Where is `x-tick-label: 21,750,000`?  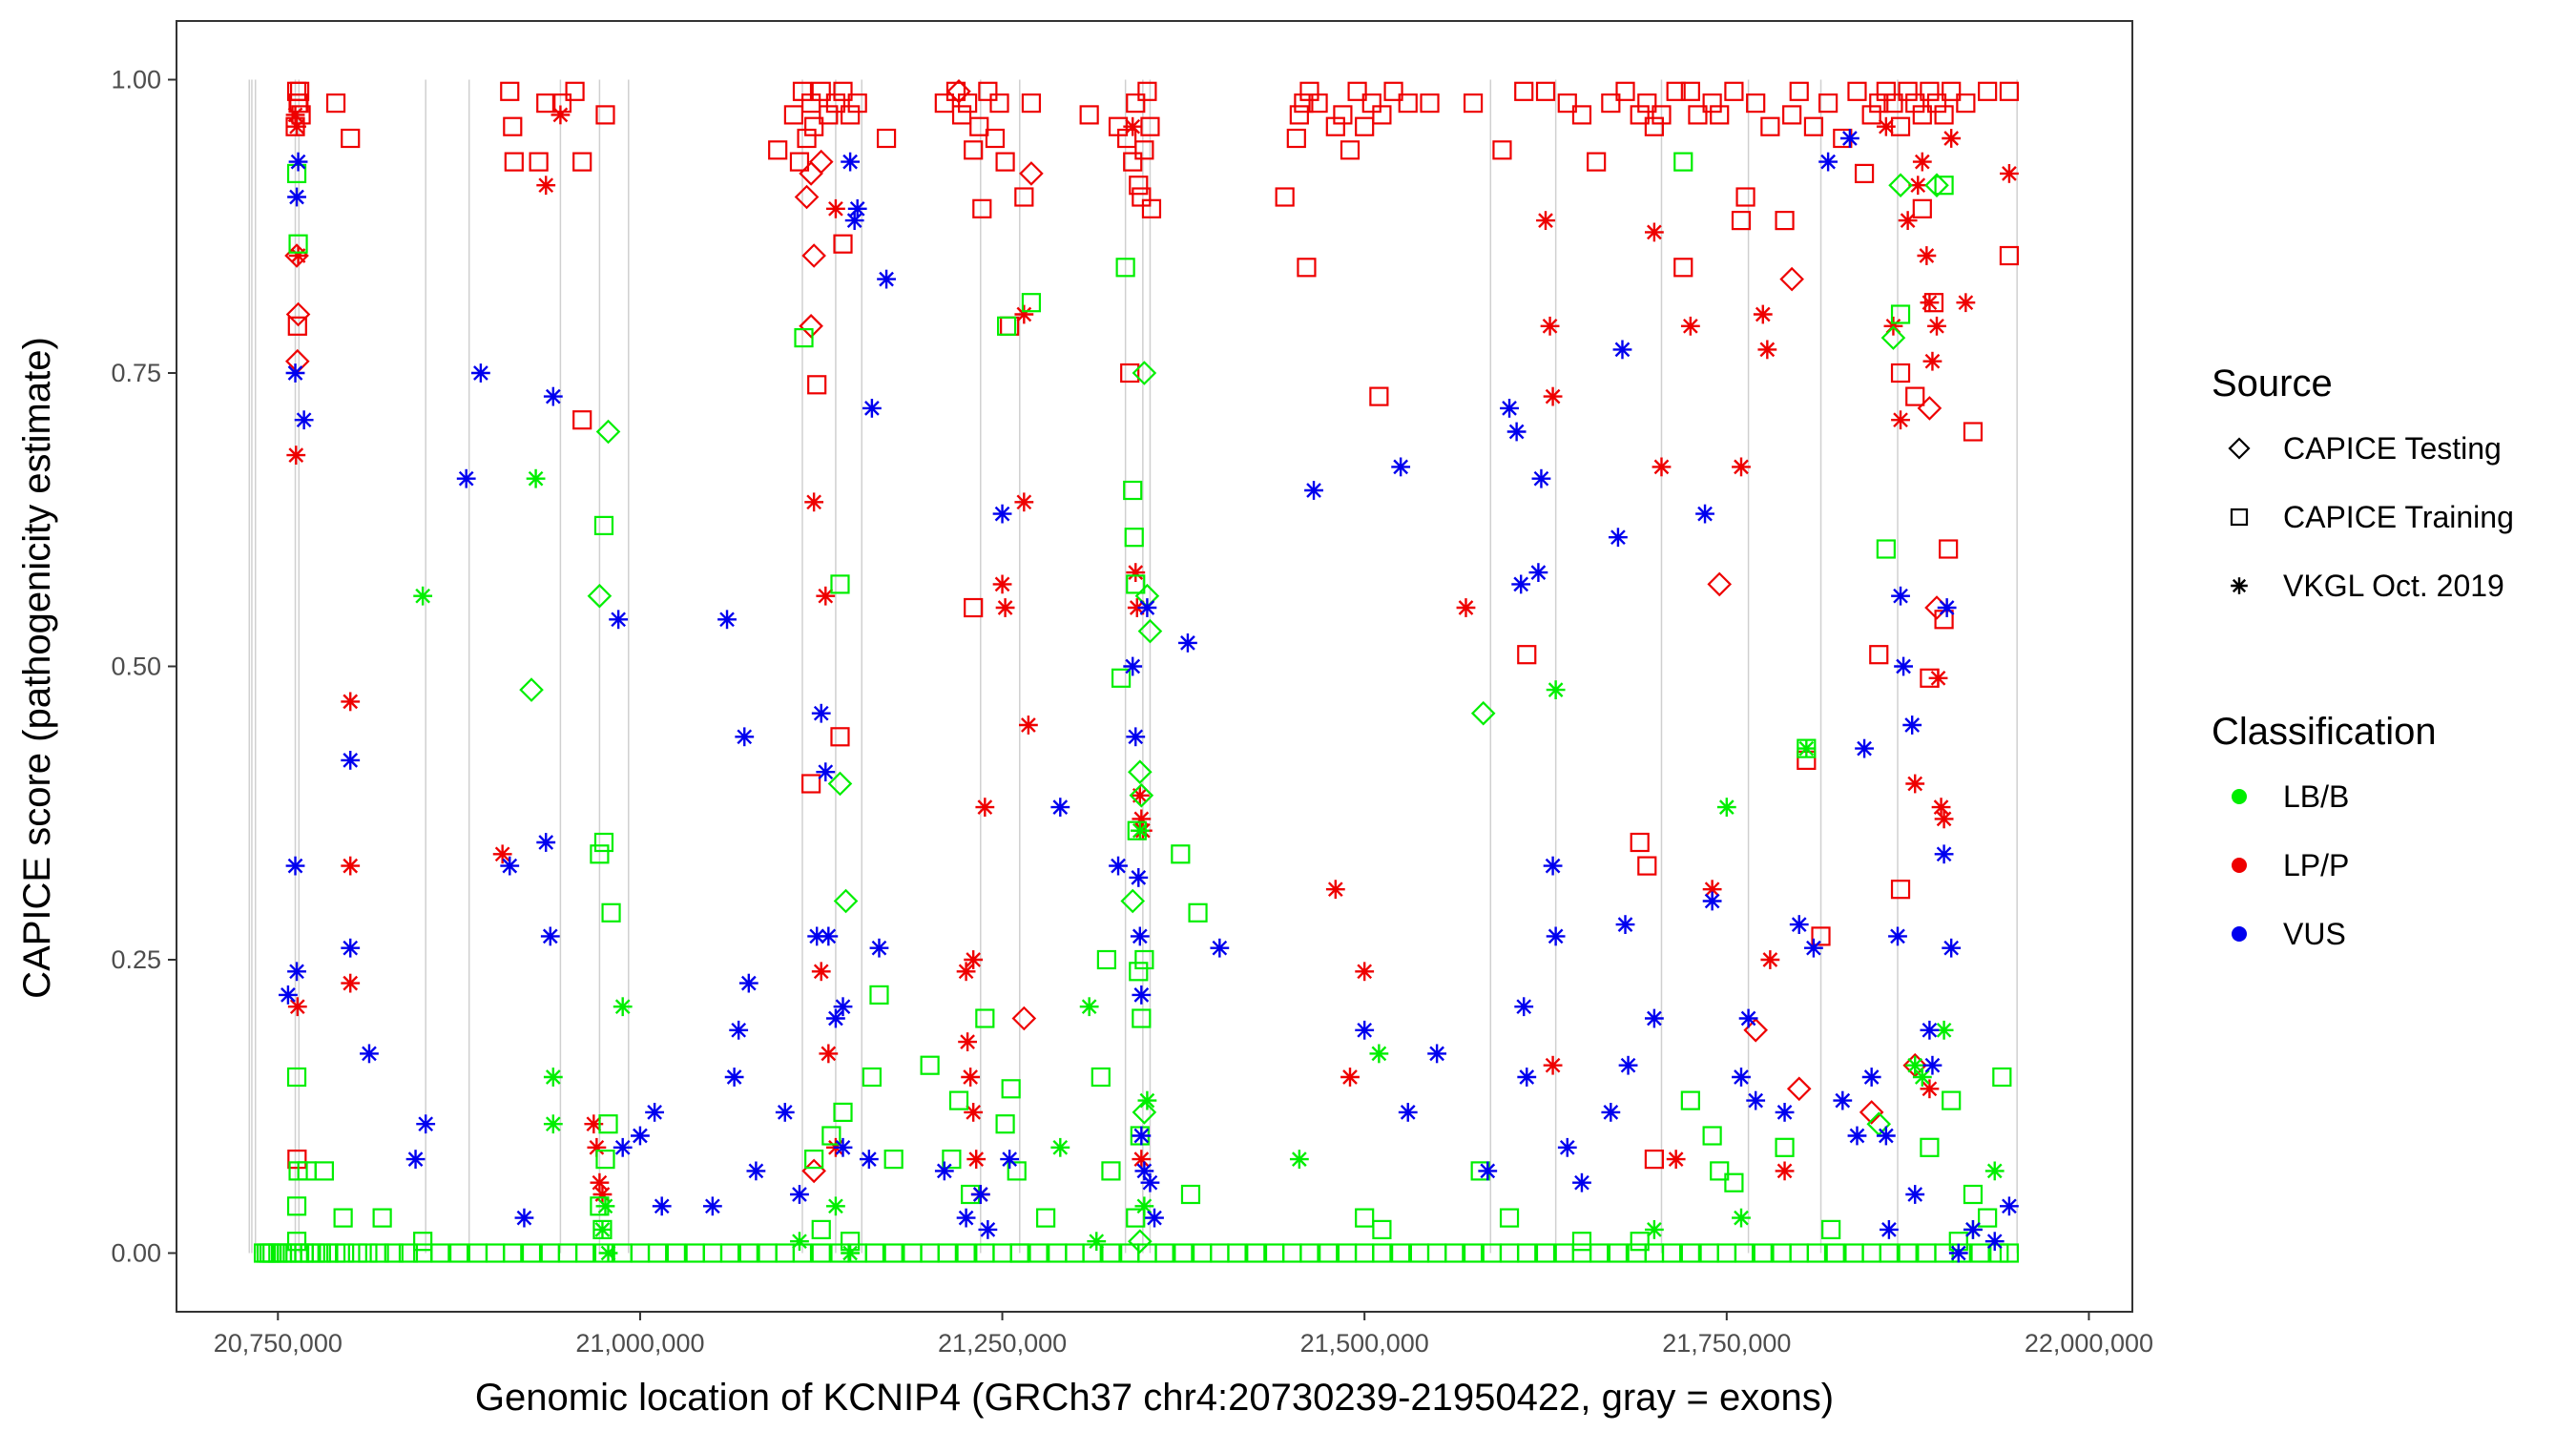
x-tick-label: 21,750,000 is located at coordinates (1726, 1343).